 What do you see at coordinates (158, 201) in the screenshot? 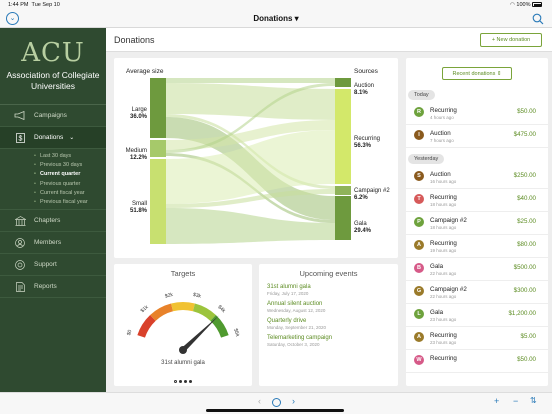
I see `sankey-node-small` at bounding box center [158, 201].